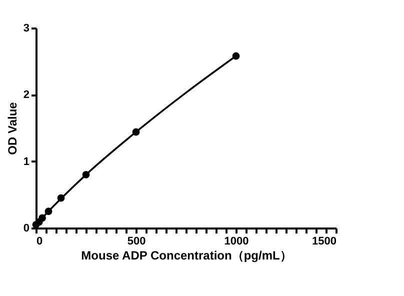  What do you see at coordinates (26, 28) in the screenshot?
I see `y-tick-label: 3` at bounding box center [26, 28].